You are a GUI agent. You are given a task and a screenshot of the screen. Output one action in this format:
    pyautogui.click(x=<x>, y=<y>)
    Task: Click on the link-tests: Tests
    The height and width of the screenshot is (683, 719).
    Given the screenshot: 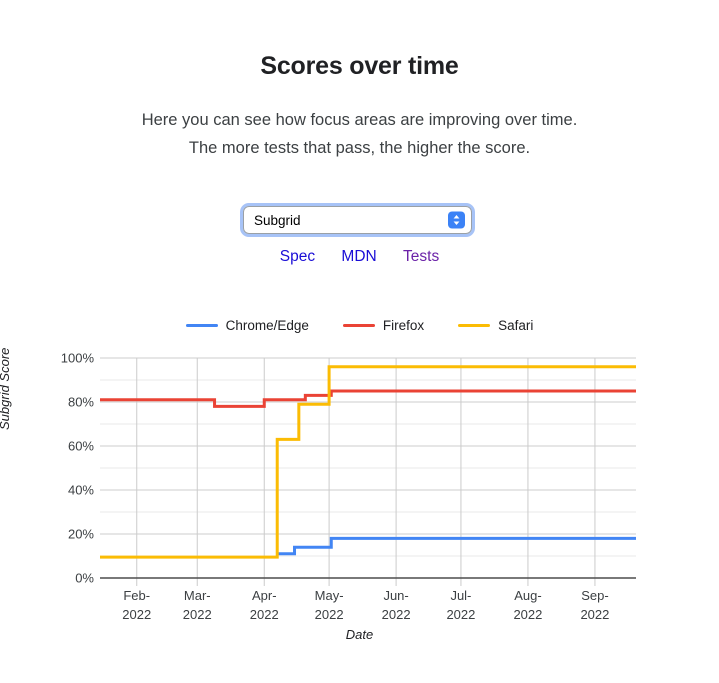 What is the action you would take?
    pyautogui.click(x=421, y=256)
    